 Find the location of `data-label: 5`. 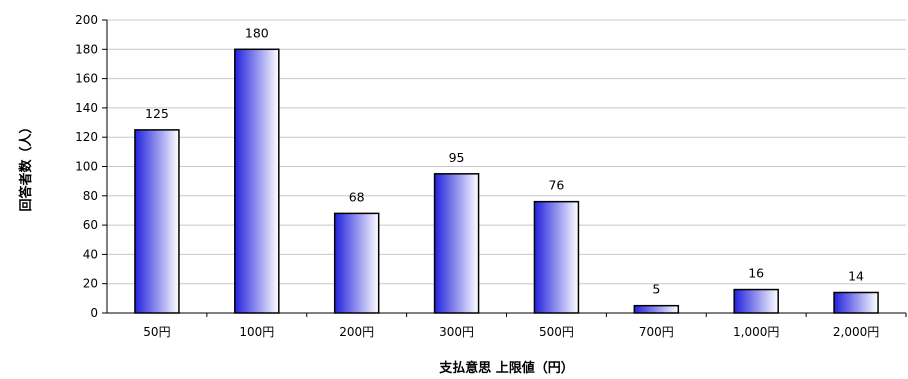

data-label: 5 is located at coordinates (656, 289).